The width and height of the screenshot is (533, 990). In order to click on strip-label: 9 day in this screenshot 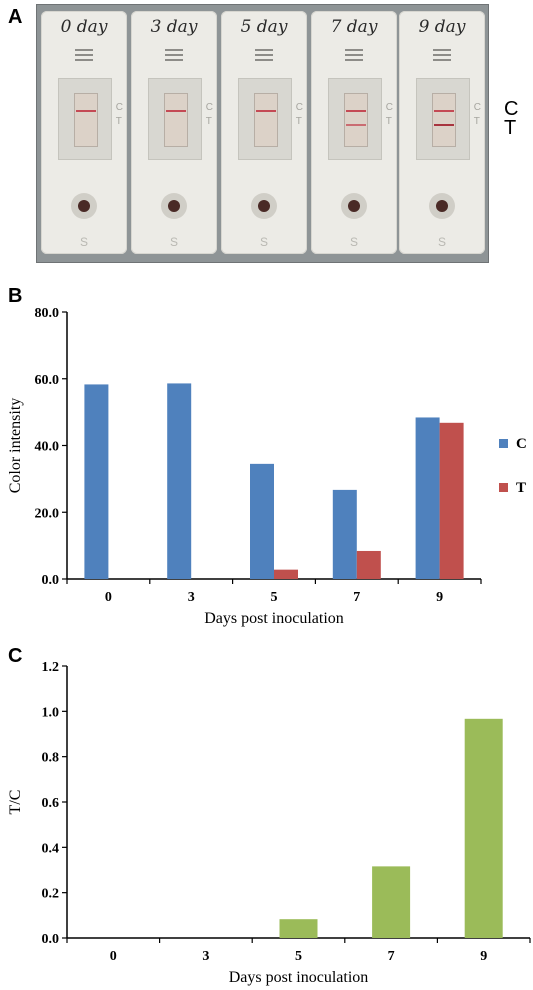, I will do `click(442, 27)`.